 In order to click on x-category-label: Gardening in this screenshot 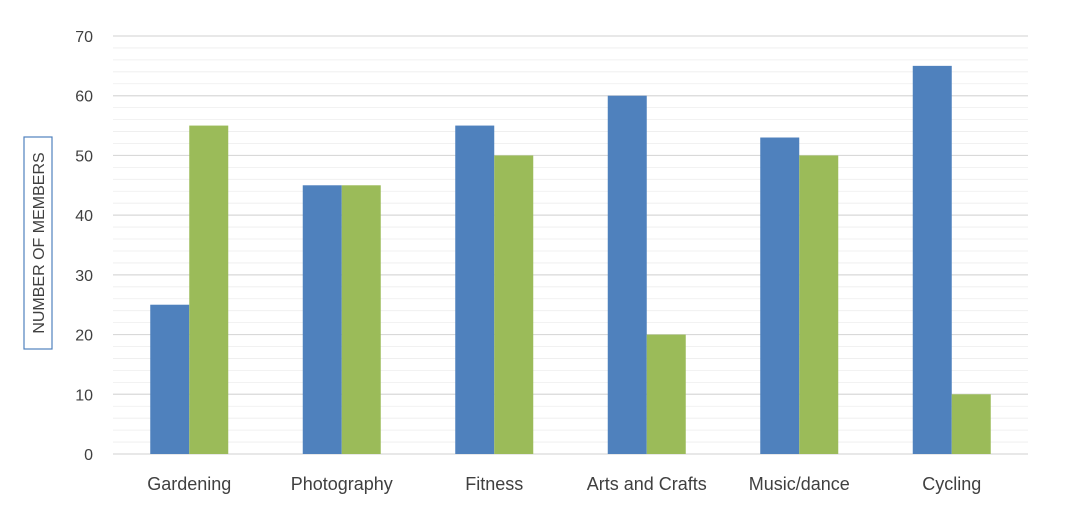, I will do `click(189, 484)`.